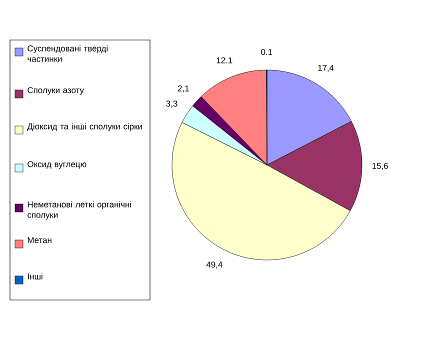  Describe the element at coordinates (79, 210) in the screenshot. I see `legend-label: Неметанові леткі органічні сполуки` at that location.